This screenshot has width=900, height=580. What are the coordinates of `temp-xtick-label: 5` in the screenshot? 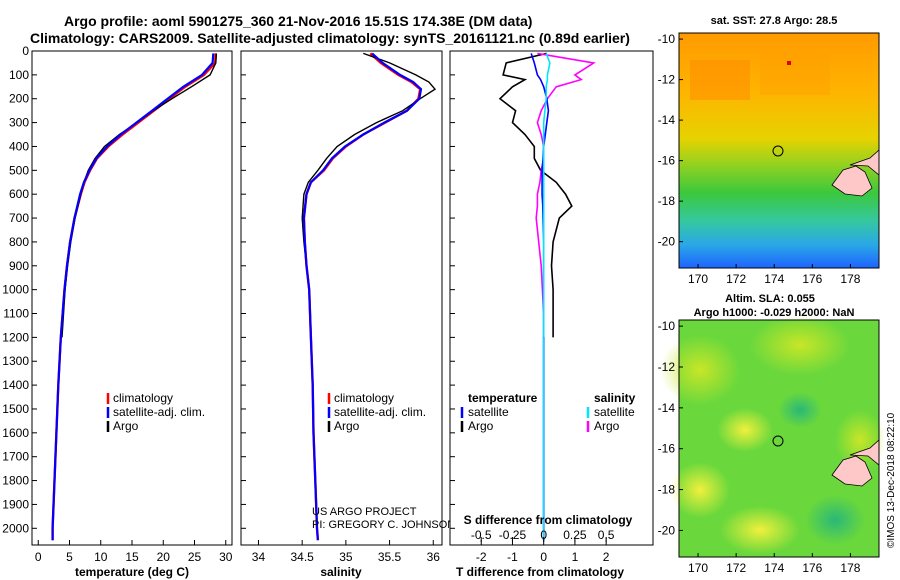 It's located at (69, 557).